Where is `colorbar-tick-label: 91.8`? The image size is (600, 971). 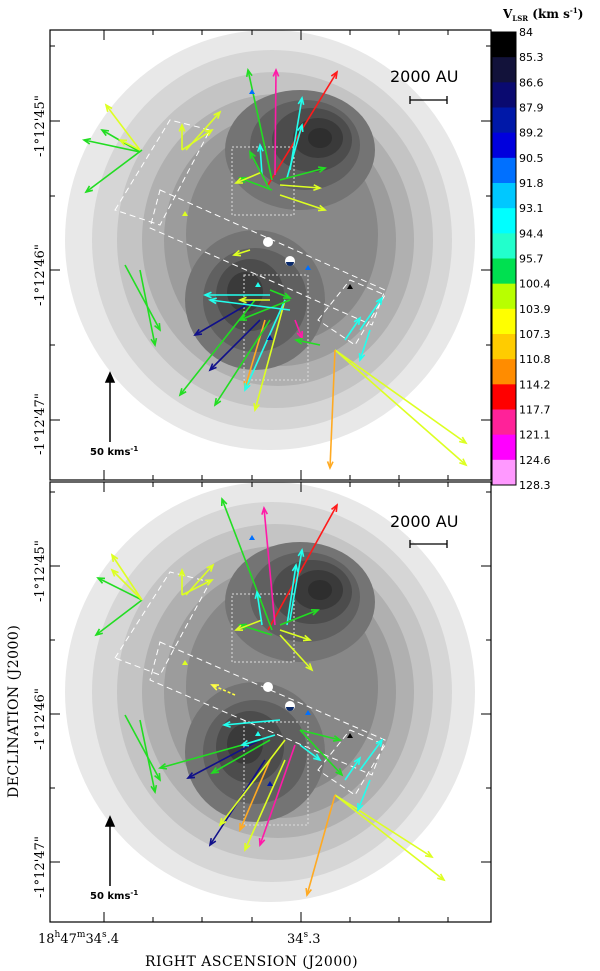
colorbar-tick-label: 91.8 is located at coordinates (531, 183).